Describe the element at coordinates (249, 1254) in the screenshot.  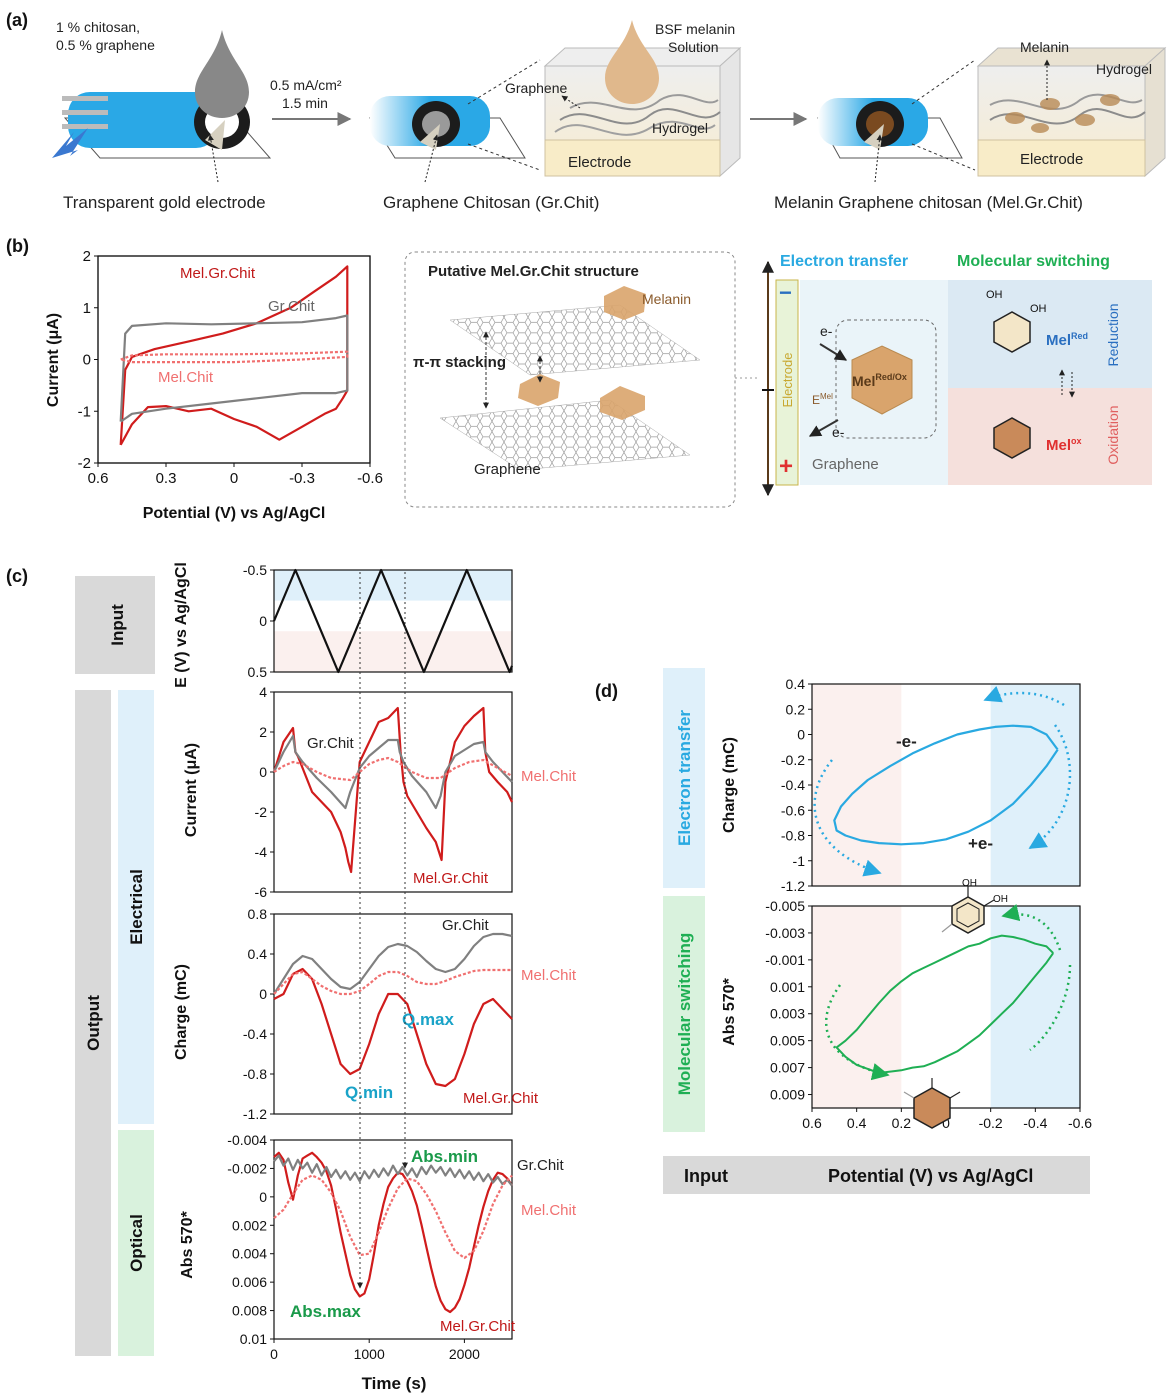
I see `c-abs-ytick-label-4: 0.004` at that location.